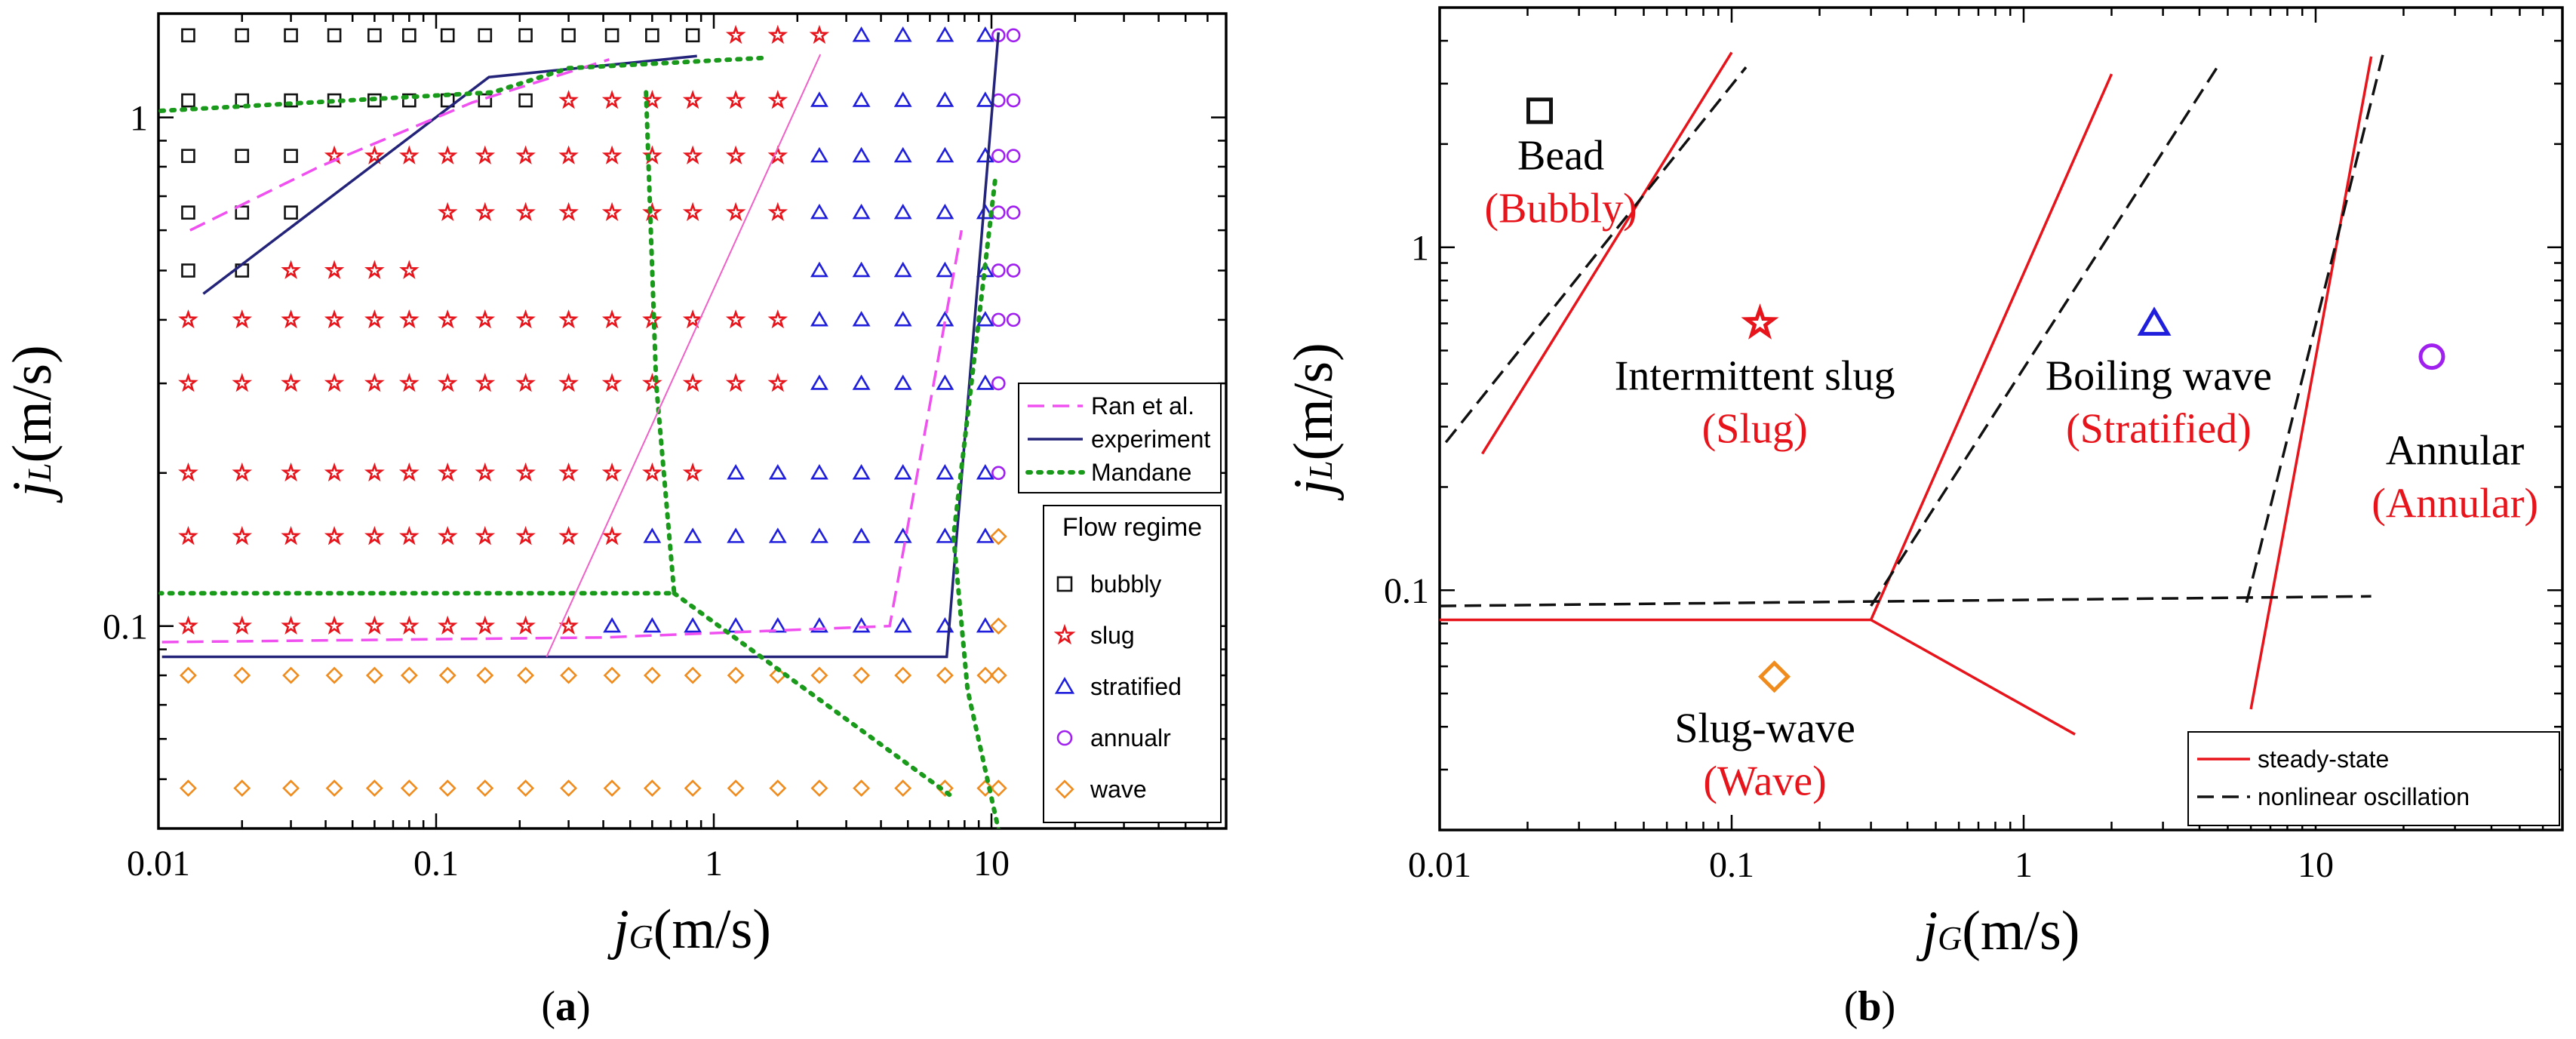 The width and height of the screenshot is (2576, 1039). I want to click on x-axis-label: jG(m/s), so click(689, 930).